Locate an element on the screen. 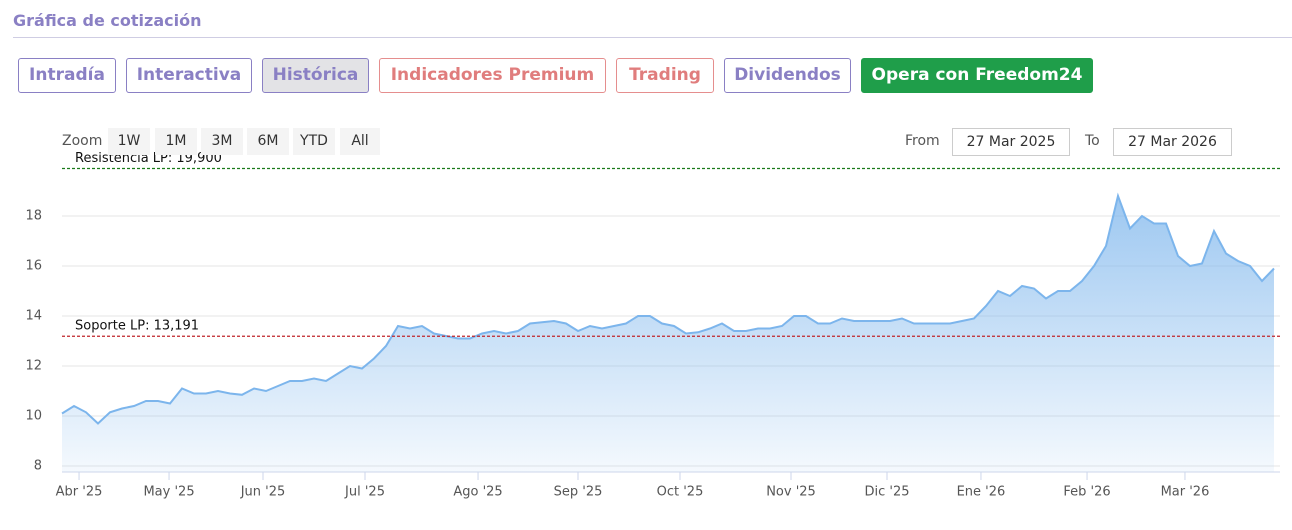  x-tick-label: Ago '25 is located at coordinates (477, 492).